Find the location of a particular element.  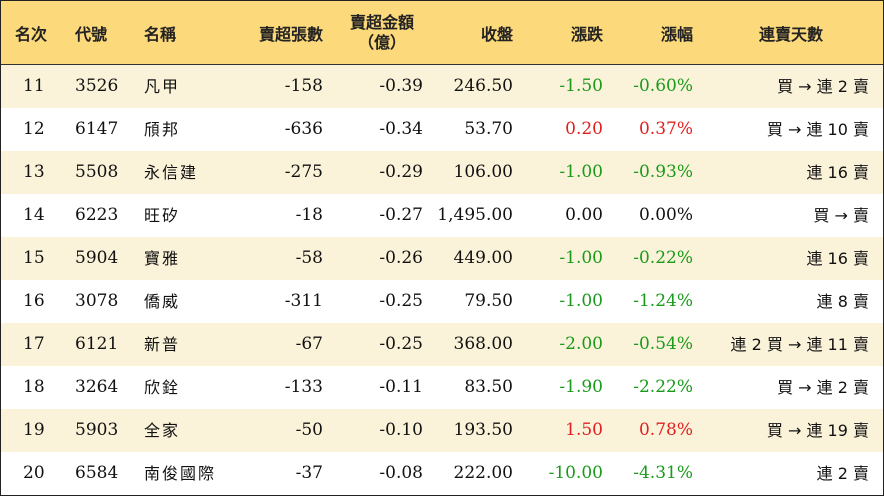

cell-close: 222.00 is located at coordinates (483, 473).